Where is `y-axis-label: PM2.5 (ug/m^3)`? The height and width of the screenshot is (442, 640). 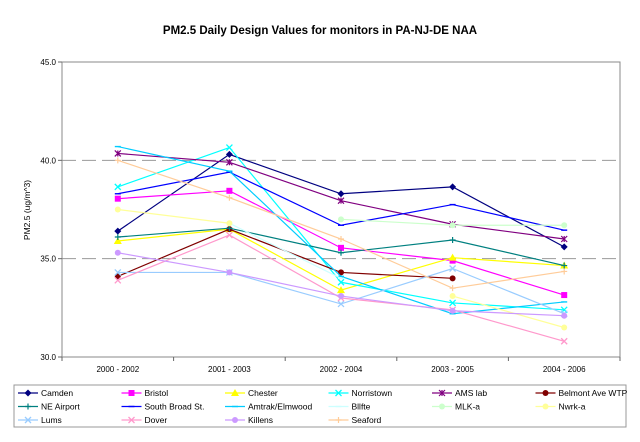
y-axis-label: PM2.5 (ug/m^3) is located at coordinates (27, 210).